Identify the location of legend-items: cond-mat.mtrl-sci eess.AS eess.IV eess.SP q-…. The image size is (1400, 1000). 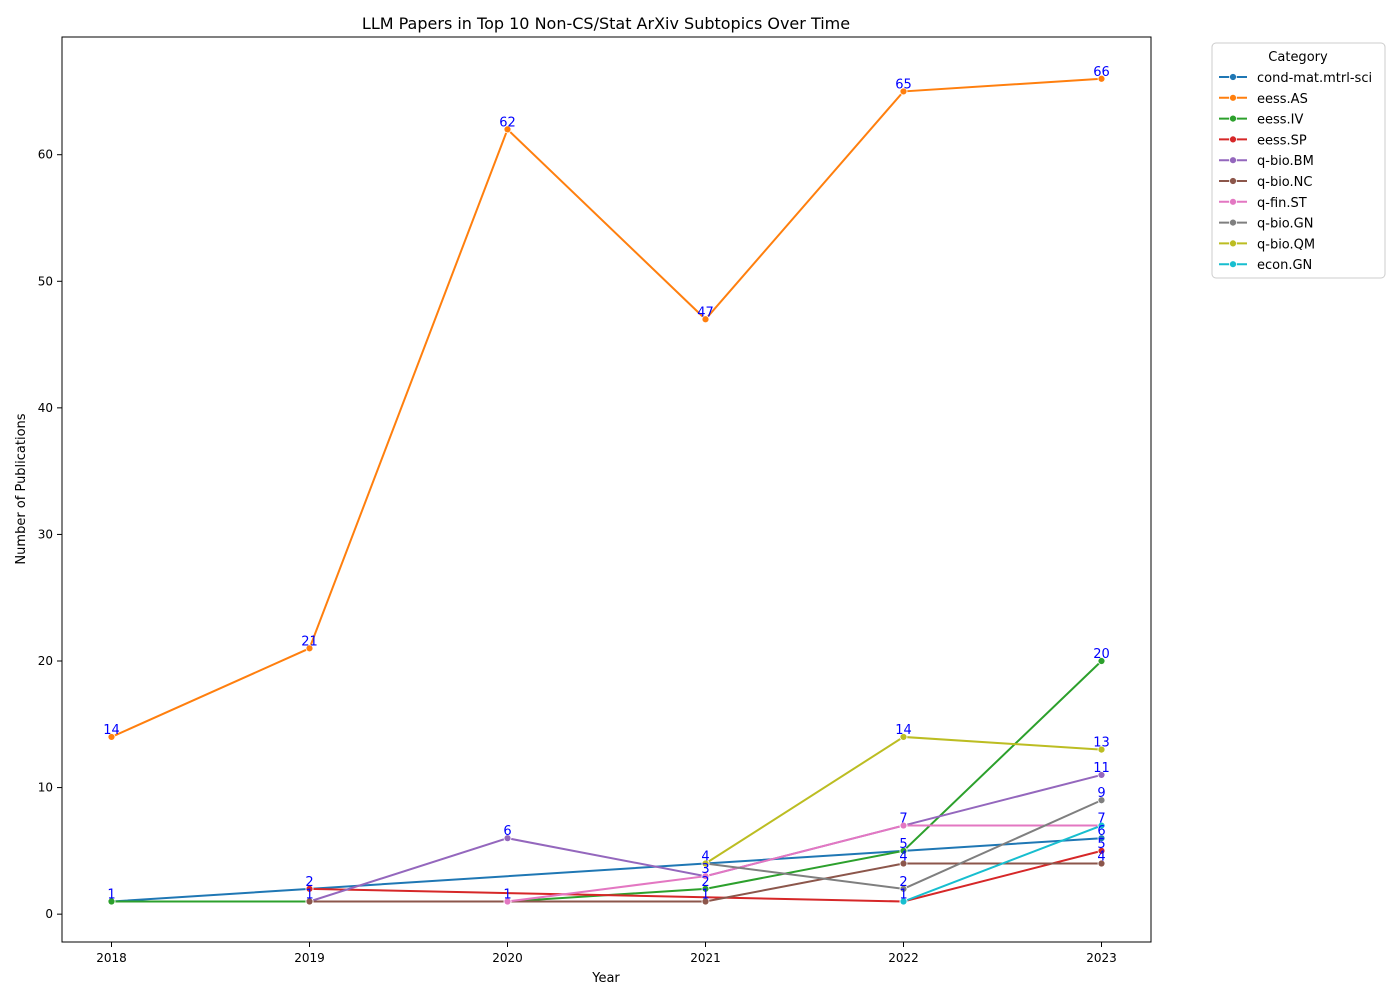
(1295, 172).